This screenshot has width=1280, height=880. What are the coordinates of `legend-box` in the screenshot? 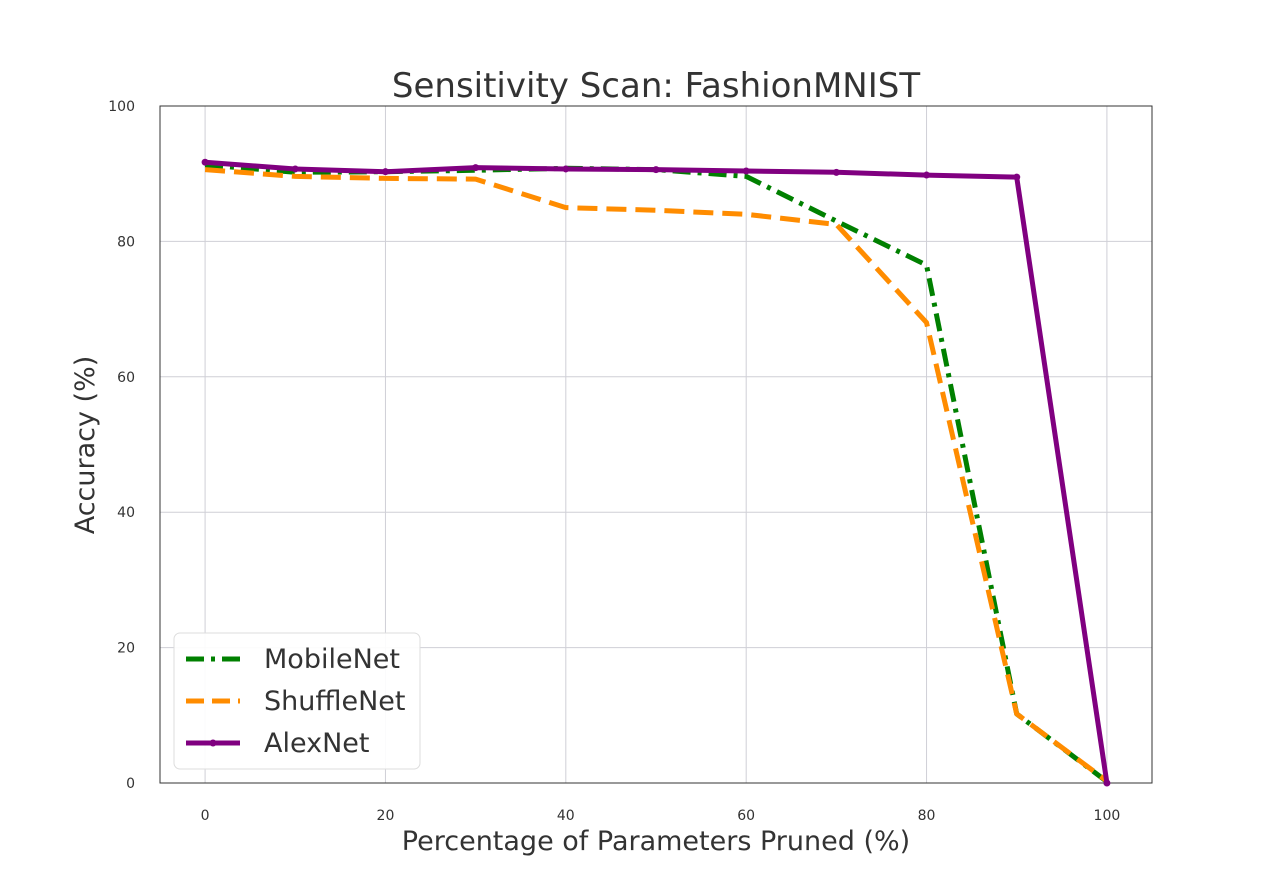 It's located at (297, 701).